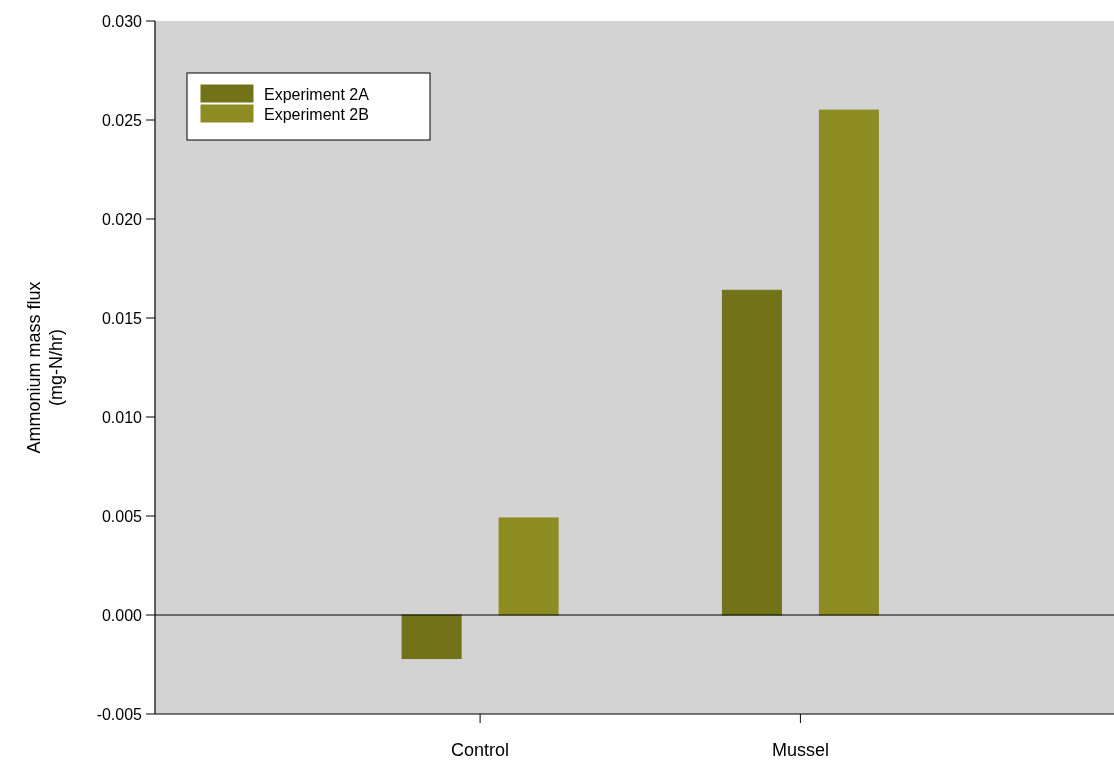 The image size is (1114, 767). Describe the element at coordinates (480, 750) in the screenshot. I see `x-tick-label: Control` at that location.